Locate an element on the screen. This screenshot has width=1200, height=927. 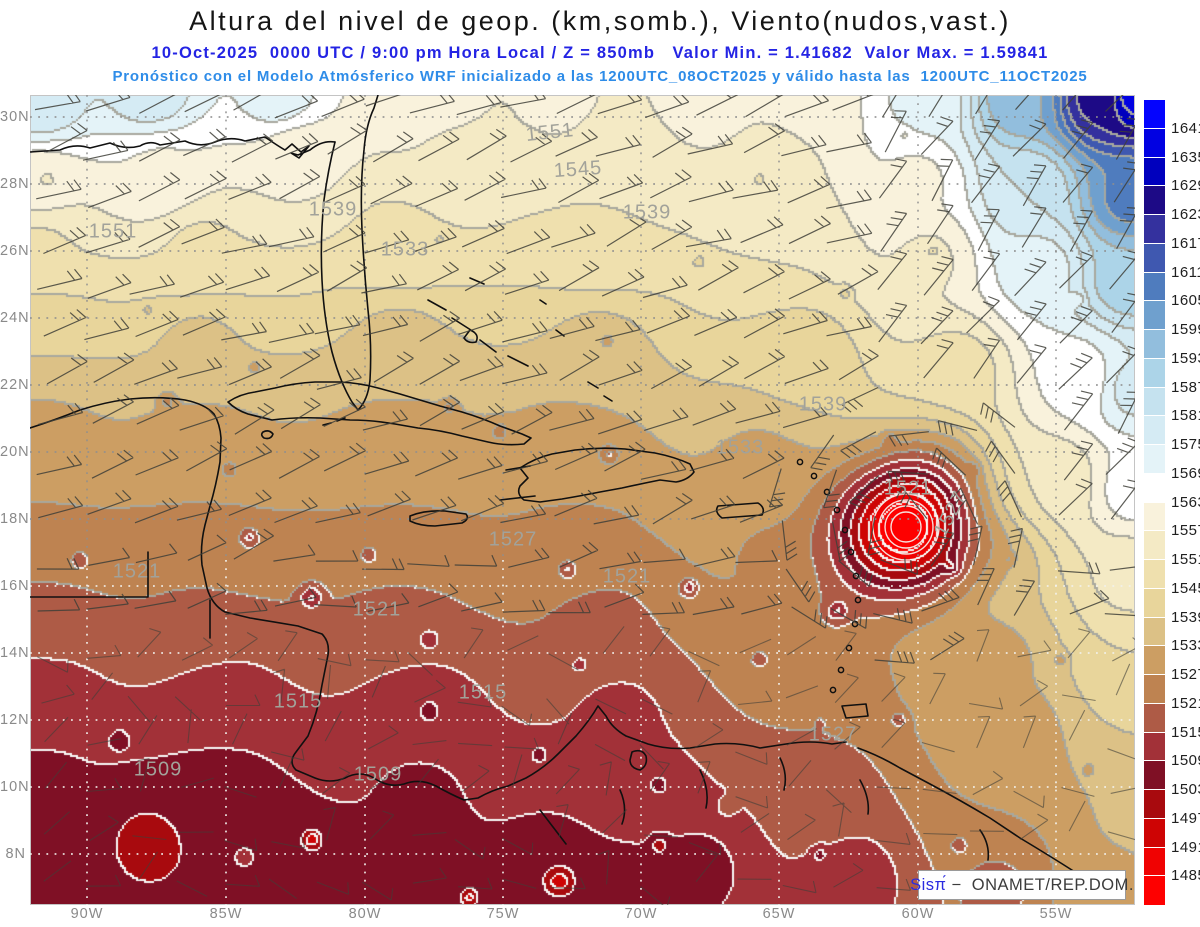
lat-tick-label: 24N is located at coordinates (15, 318).